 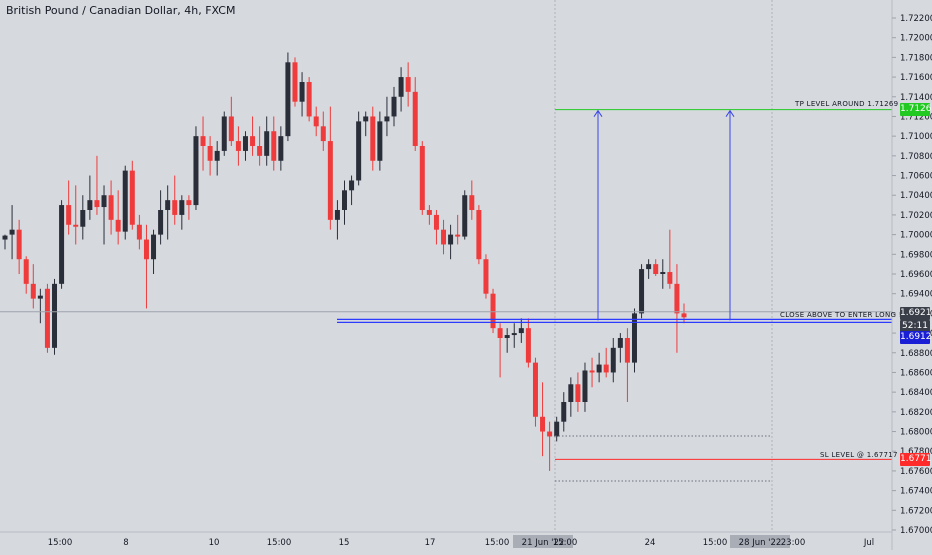 I want to click on price-tick-label: 1.68200, so click(x=916, y=413).